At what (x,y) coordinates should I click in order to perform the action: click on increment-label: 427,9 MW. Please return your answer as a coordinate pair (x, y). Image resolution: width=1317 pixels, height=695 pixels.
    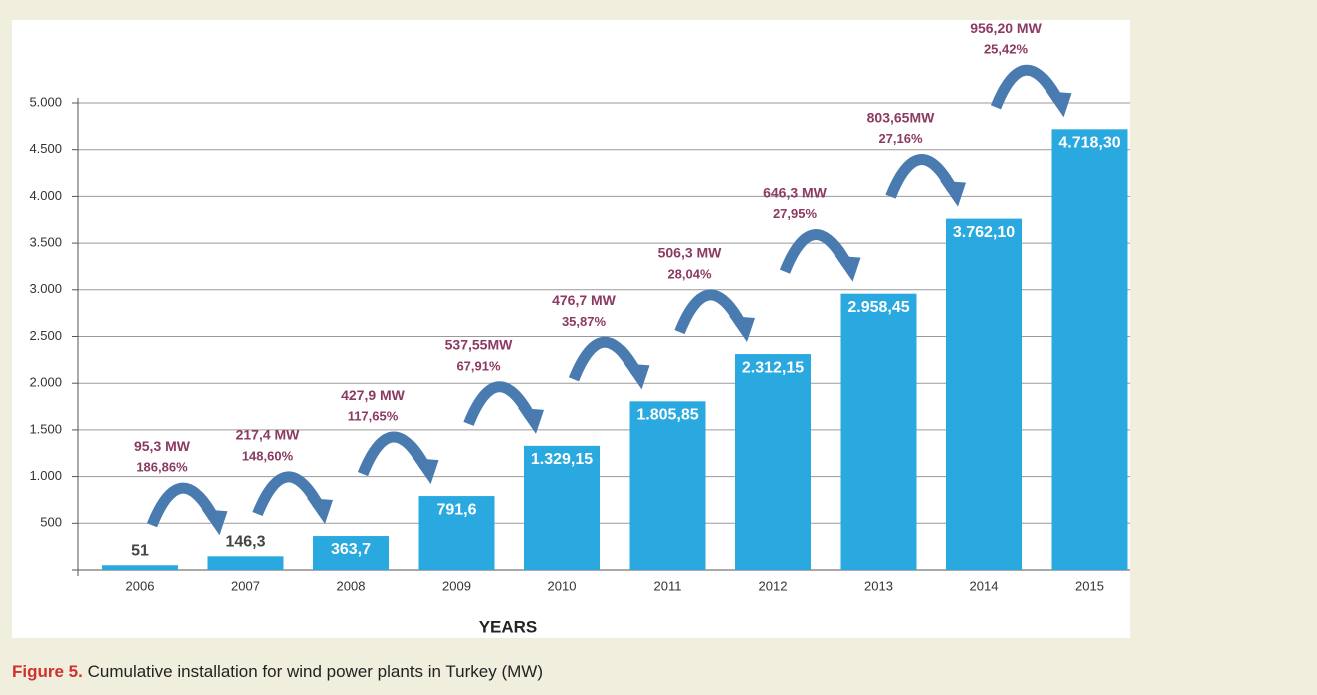
    Looking at the image, I should click on (373, 395).